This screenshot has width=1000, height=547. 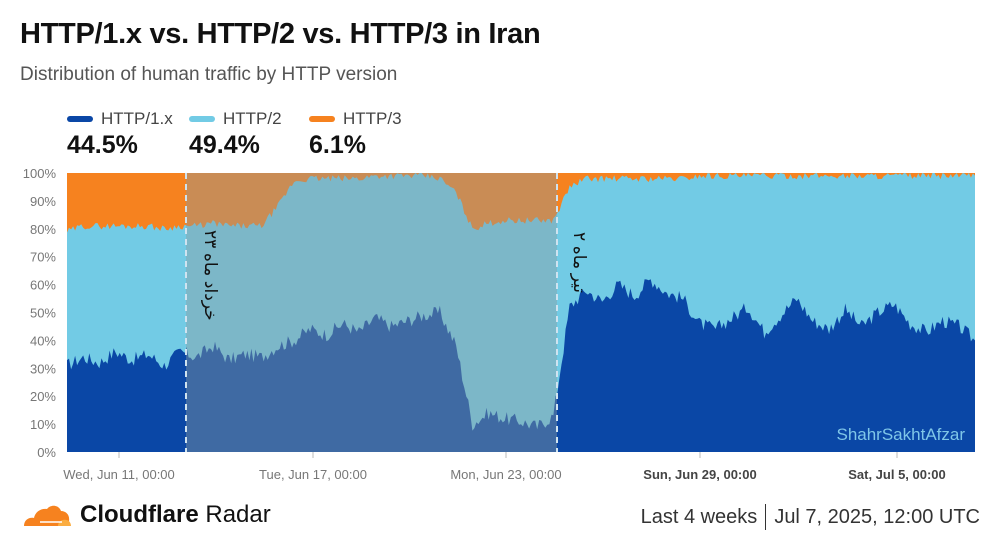 I want to click on svg-text: 30%, so click(x=43, y=368).